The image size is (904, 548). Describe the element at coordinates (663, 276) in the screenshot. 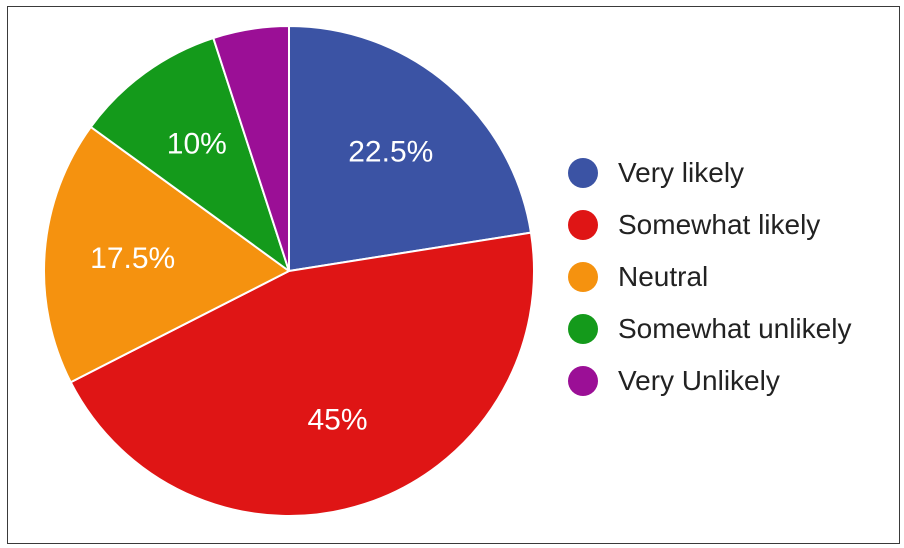

I see `legend-label-3: Neutral` at that location.